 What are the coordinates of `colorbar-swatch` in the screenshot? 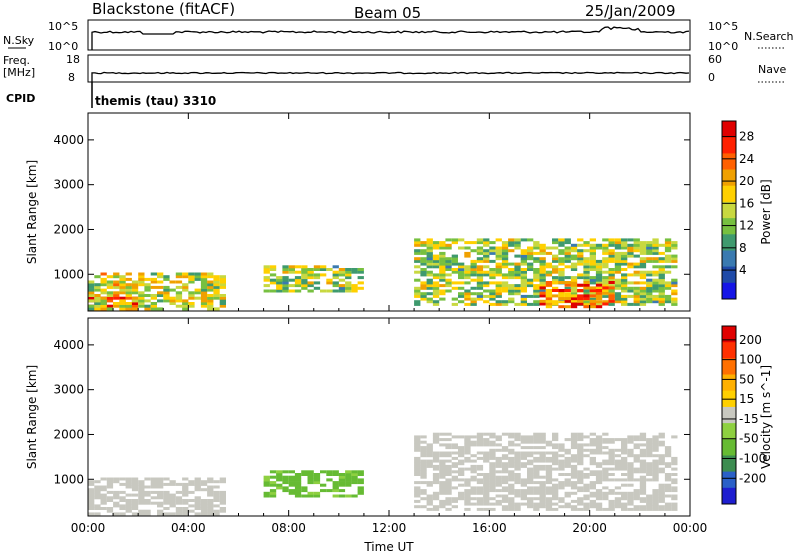 It's located at (729, 415).